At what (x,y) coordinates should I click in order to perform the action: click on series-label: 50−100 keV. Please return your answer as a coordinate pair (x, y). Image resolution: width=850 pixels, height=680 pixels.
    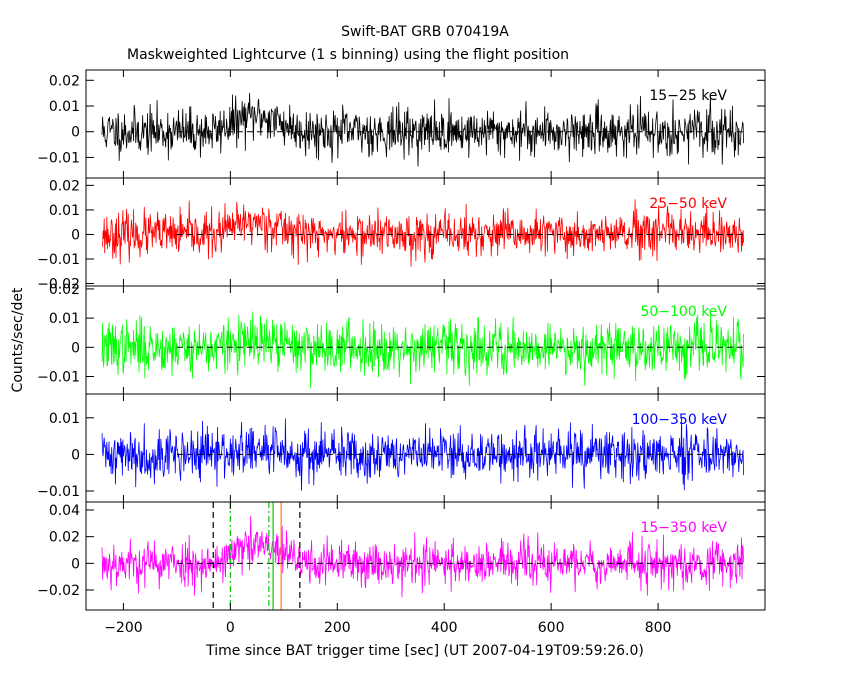
    Looking at the image, I should click on (683, 312).